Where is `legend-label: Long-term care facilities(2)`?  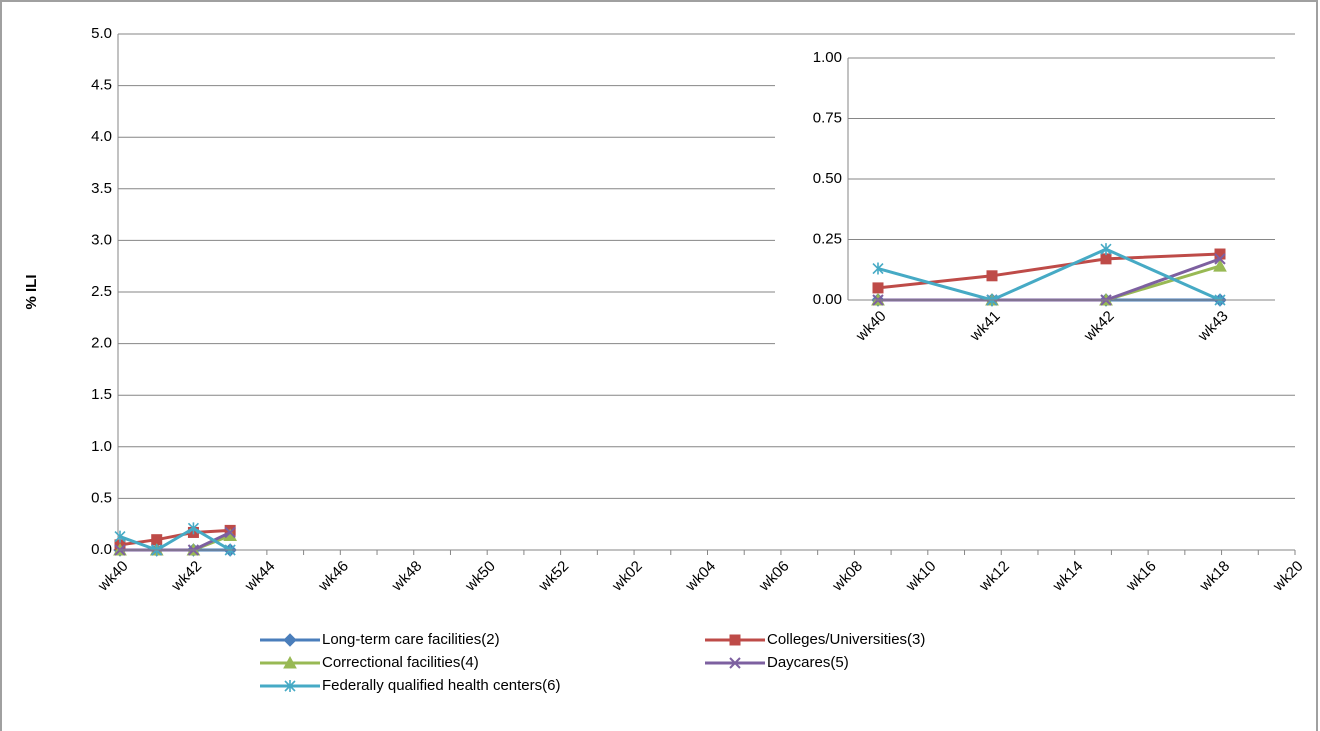
legend-label: Long-term care facilities(2) is located at coordinates (411, 639).